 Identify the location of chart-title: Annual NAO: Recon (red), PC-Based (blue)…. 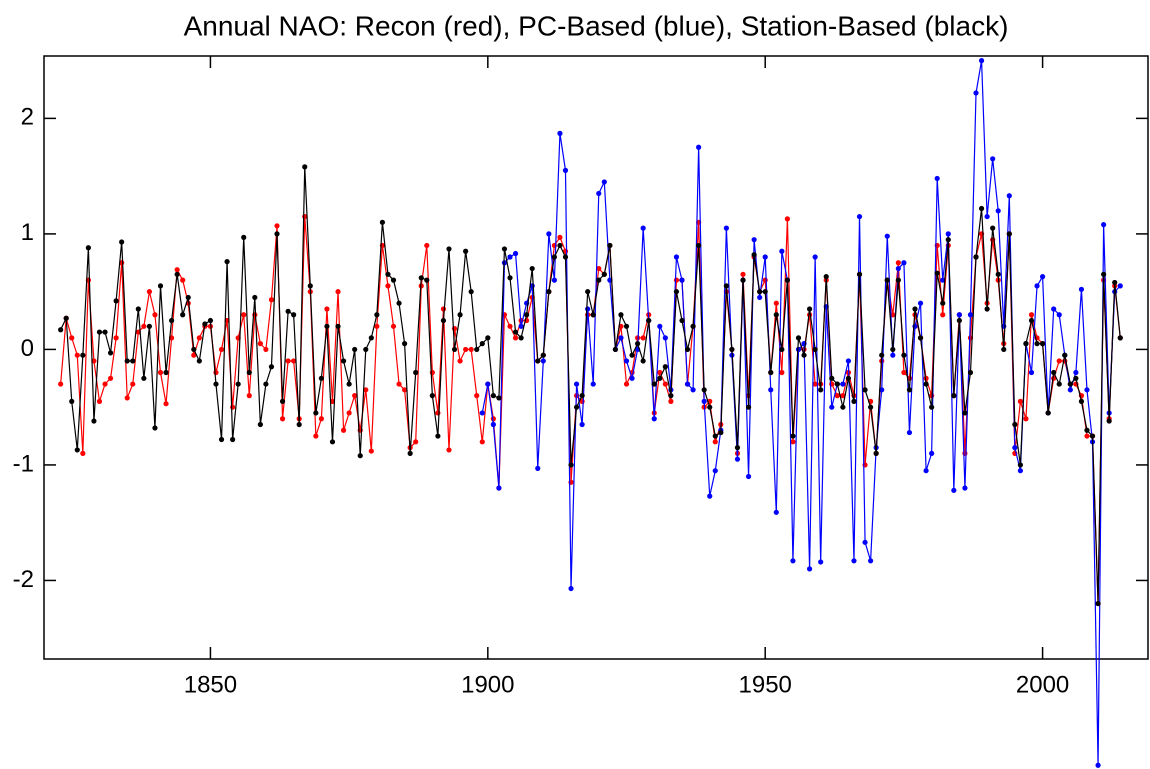
(596, 25).